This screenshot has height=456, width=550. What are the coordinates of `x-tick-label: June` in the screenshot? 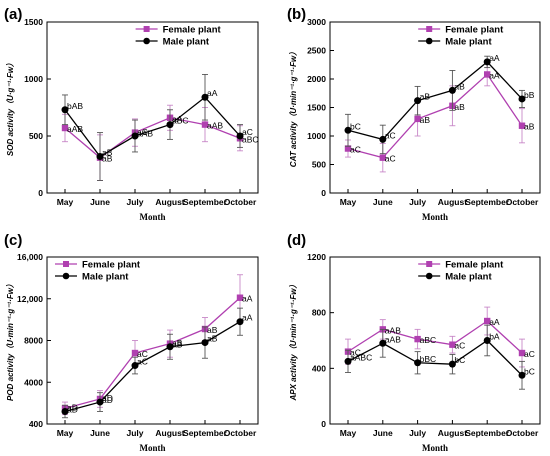 It's located at (383, 202).